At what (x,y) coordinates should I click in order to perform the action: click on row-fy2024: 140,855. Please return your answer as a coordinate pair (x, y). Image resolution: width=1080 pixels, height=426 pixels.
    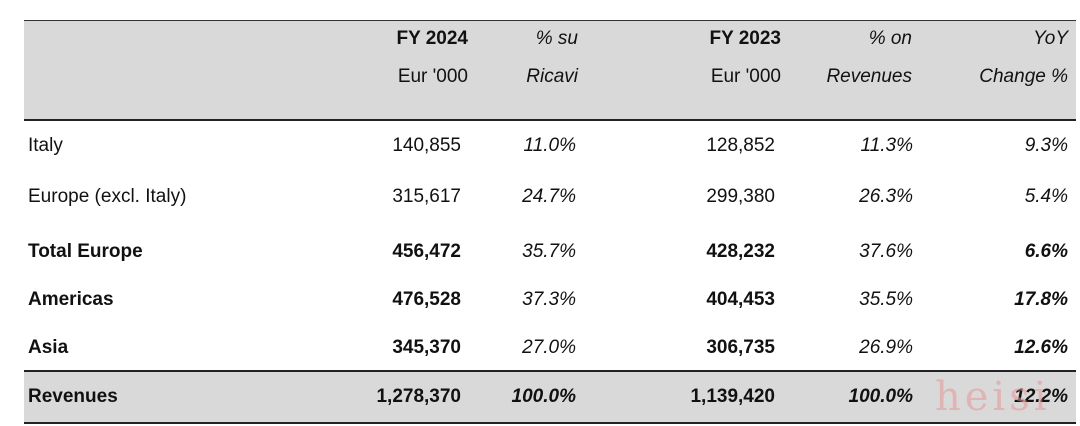
    Looking at the image, I should click on (426, 145).